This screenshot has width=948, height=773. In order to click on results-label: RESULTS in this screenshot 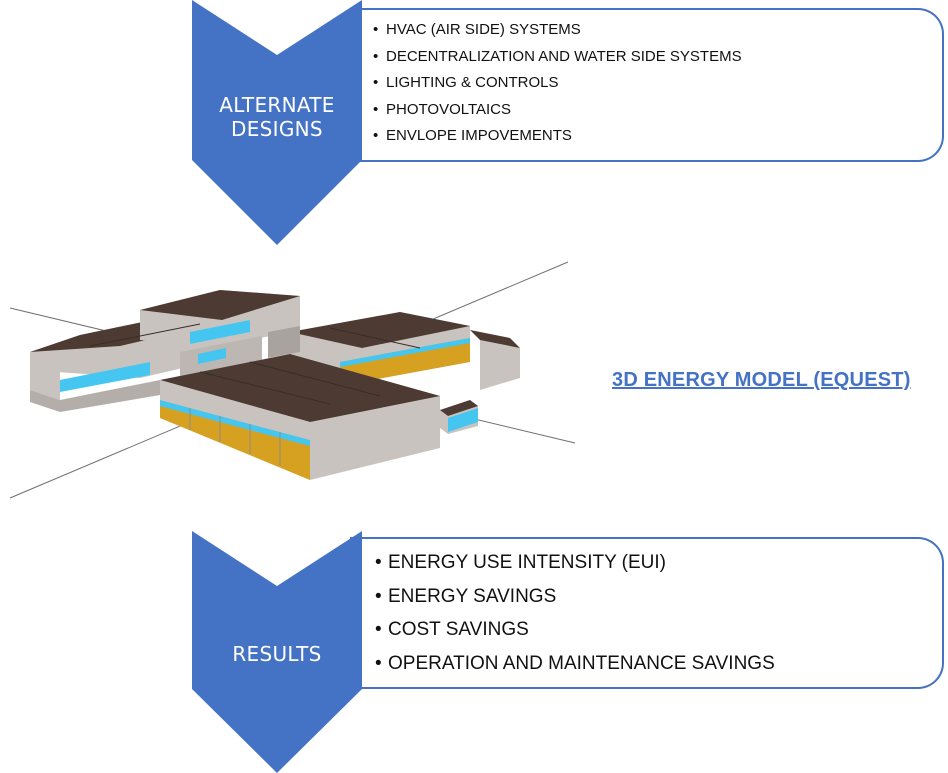, I will do `click(277, 654)`.